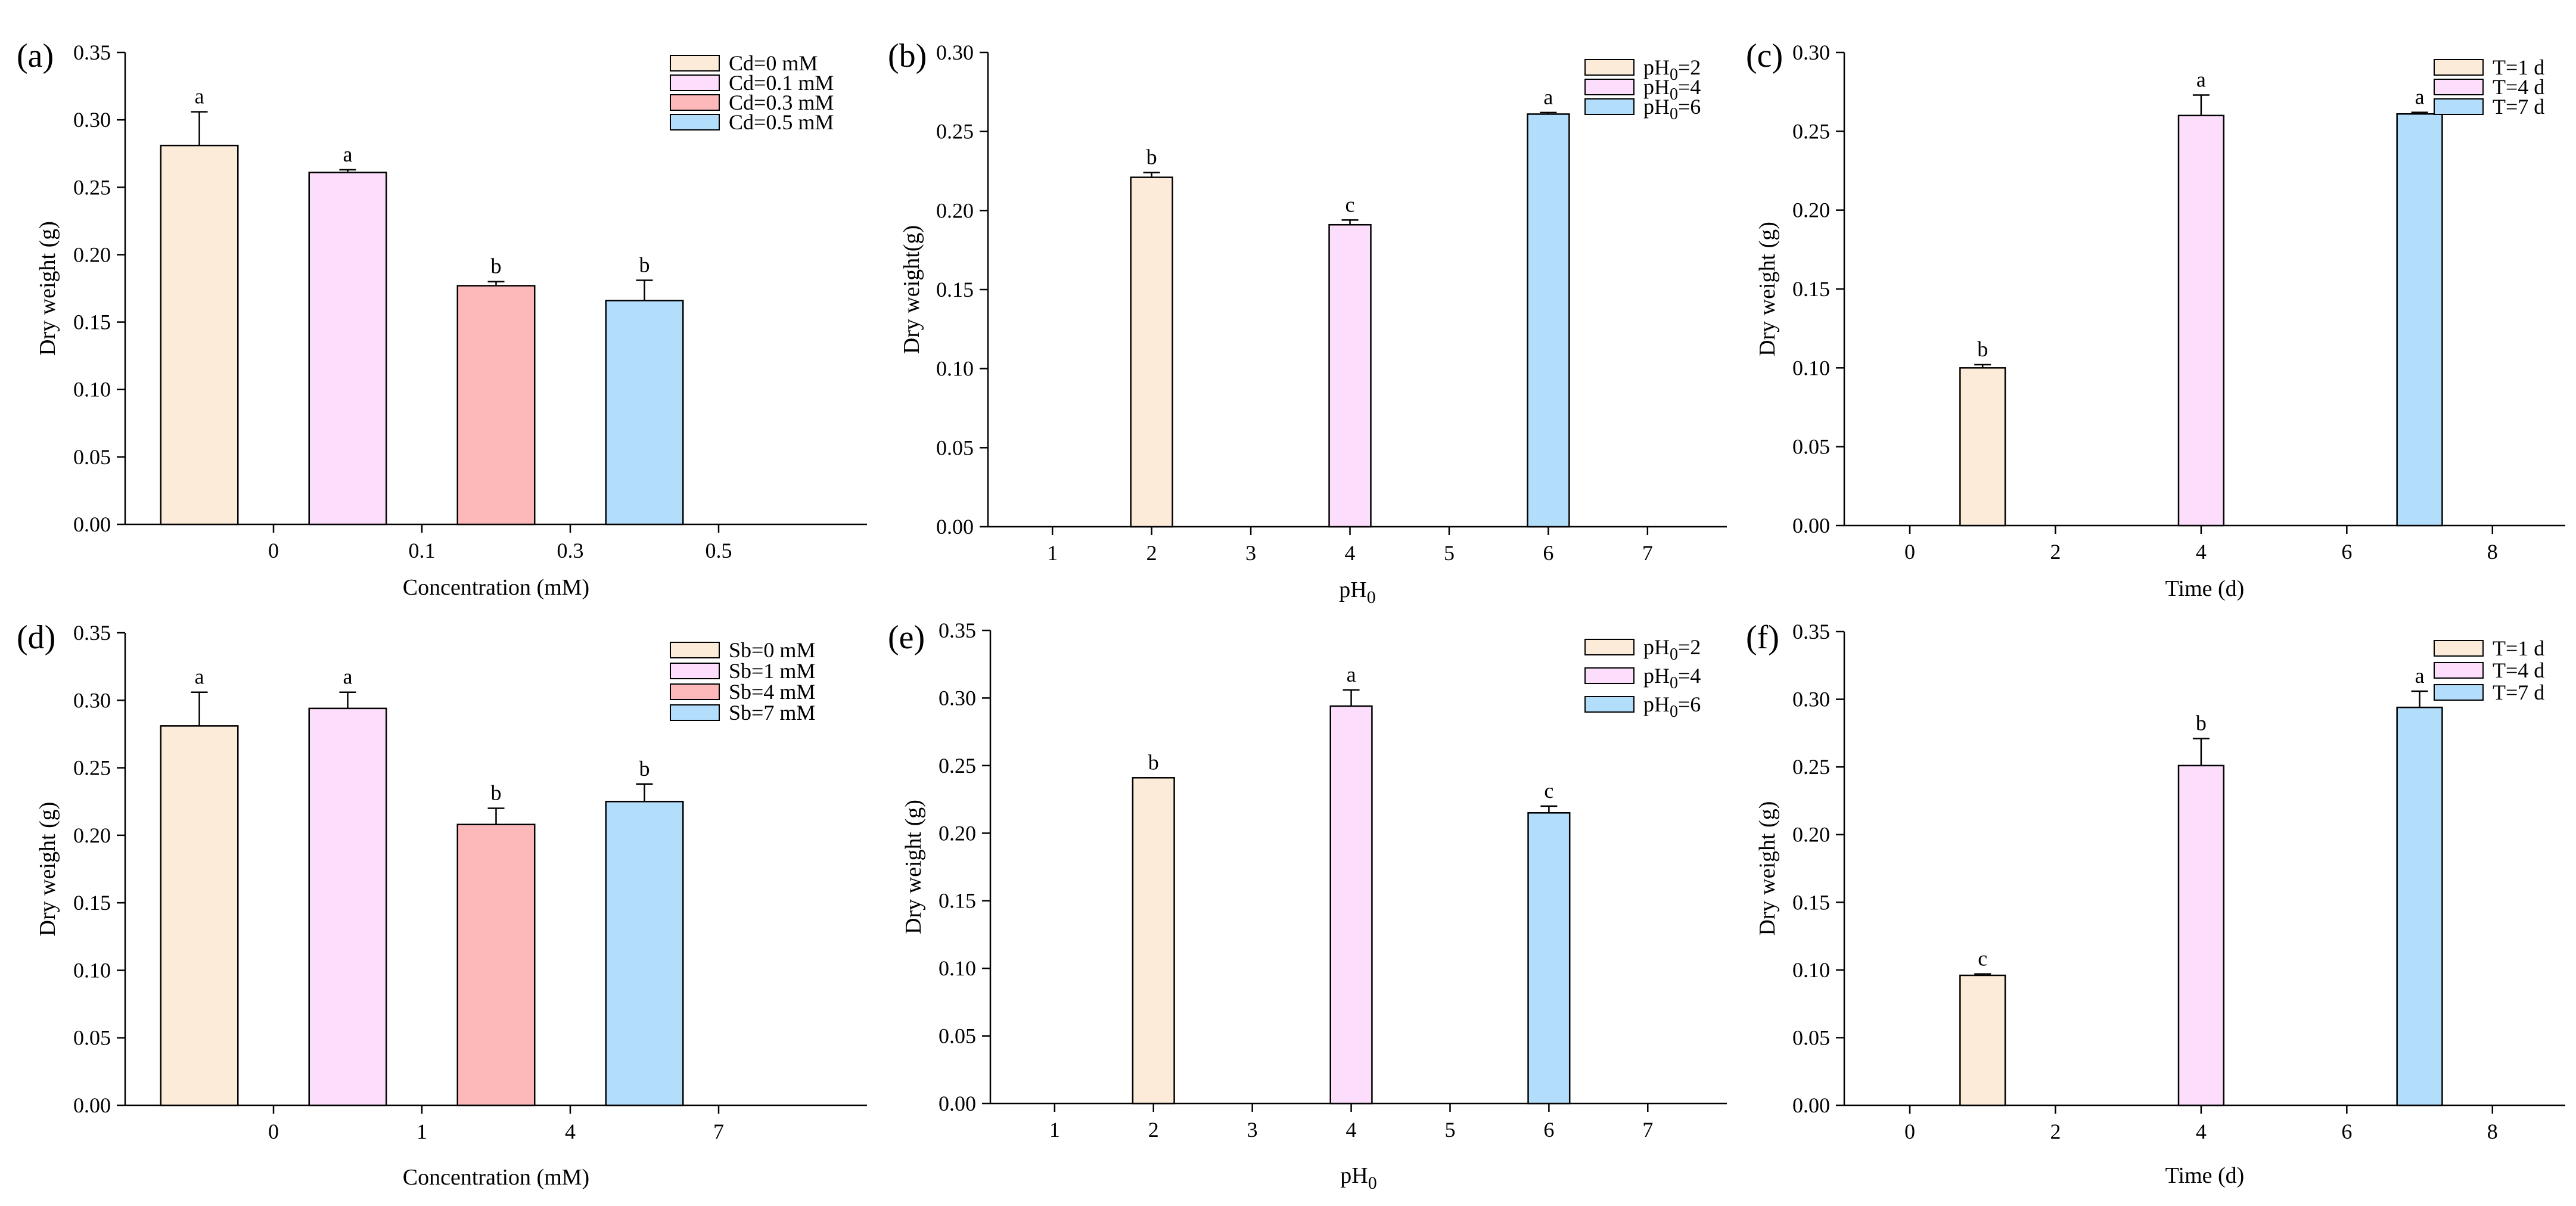 The height and width of the screenshot is (1206, 2576). What do you see at coordinates (912, 289) in the screenshot?
I see `y-axis-label: Dry weight(g)` at bounding box center [912, 289].